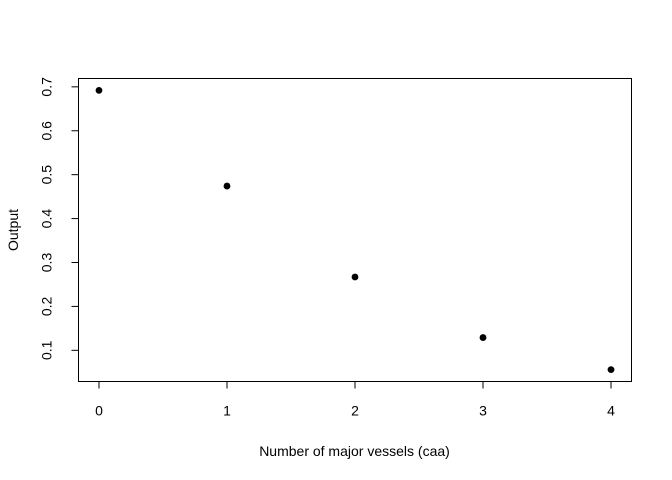 Image resolution: width=672 pixels, height=480 pixels. I want to click on y-tick-label: 0.5, so click(47, 175).